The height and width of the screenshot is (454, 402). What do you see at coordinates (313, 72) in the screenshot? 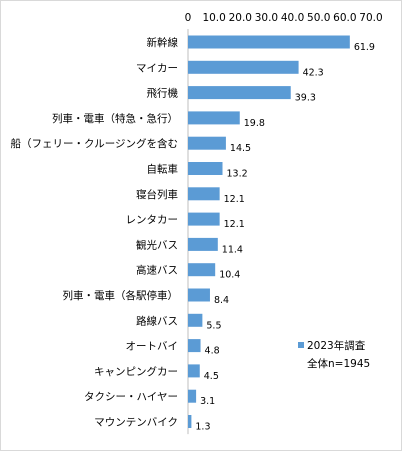
I see `data-label: 42.3` at bounding box center [313, 72].